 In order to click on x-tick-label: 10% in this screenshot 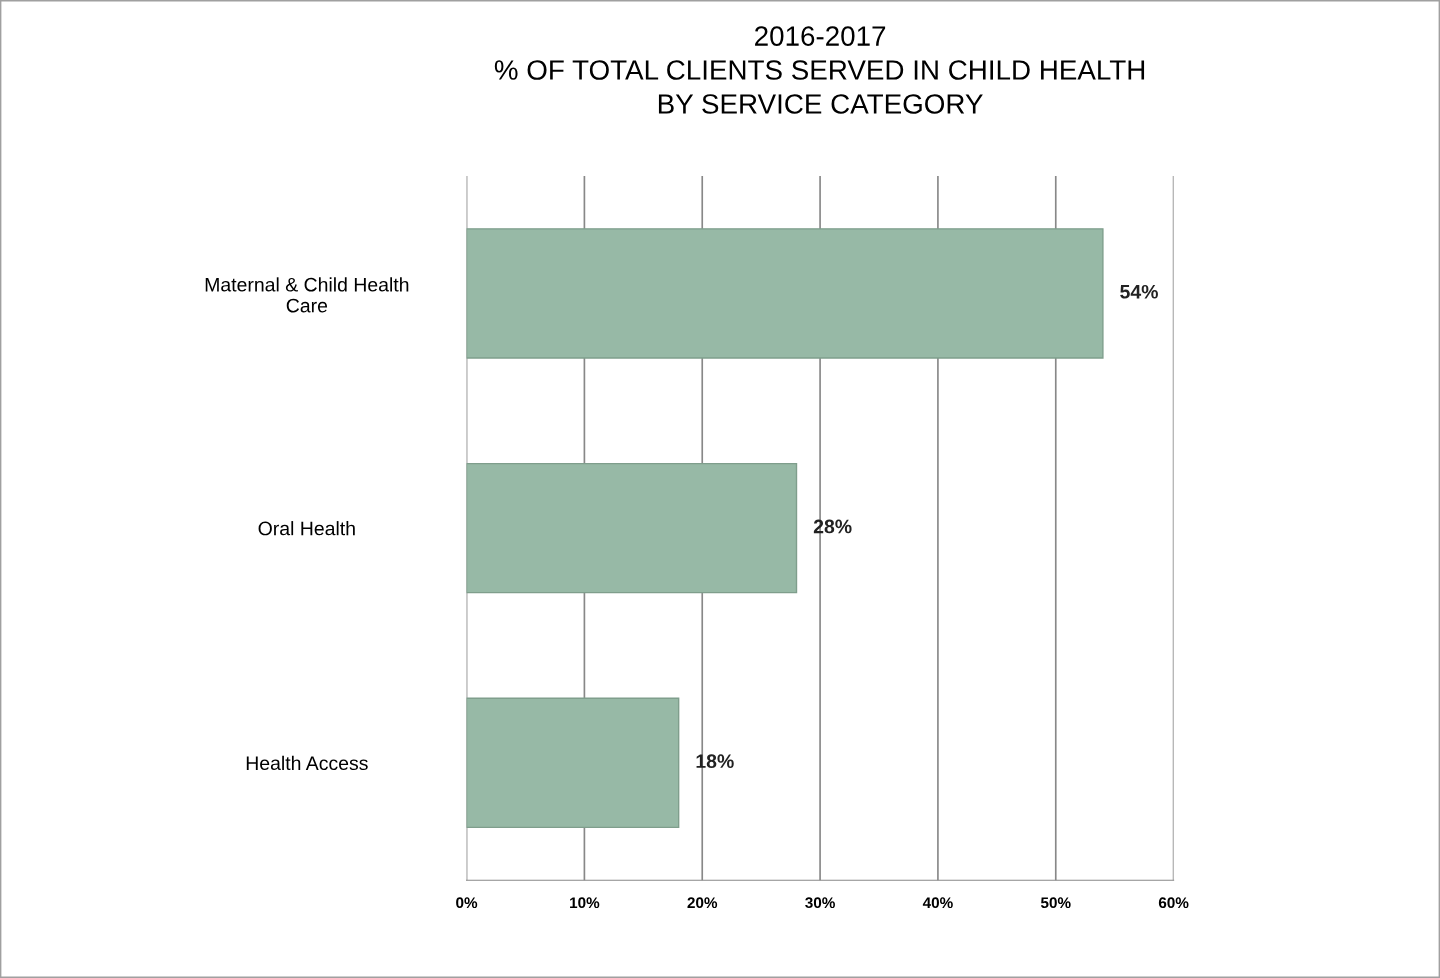, I will do `click(585, 903)`.